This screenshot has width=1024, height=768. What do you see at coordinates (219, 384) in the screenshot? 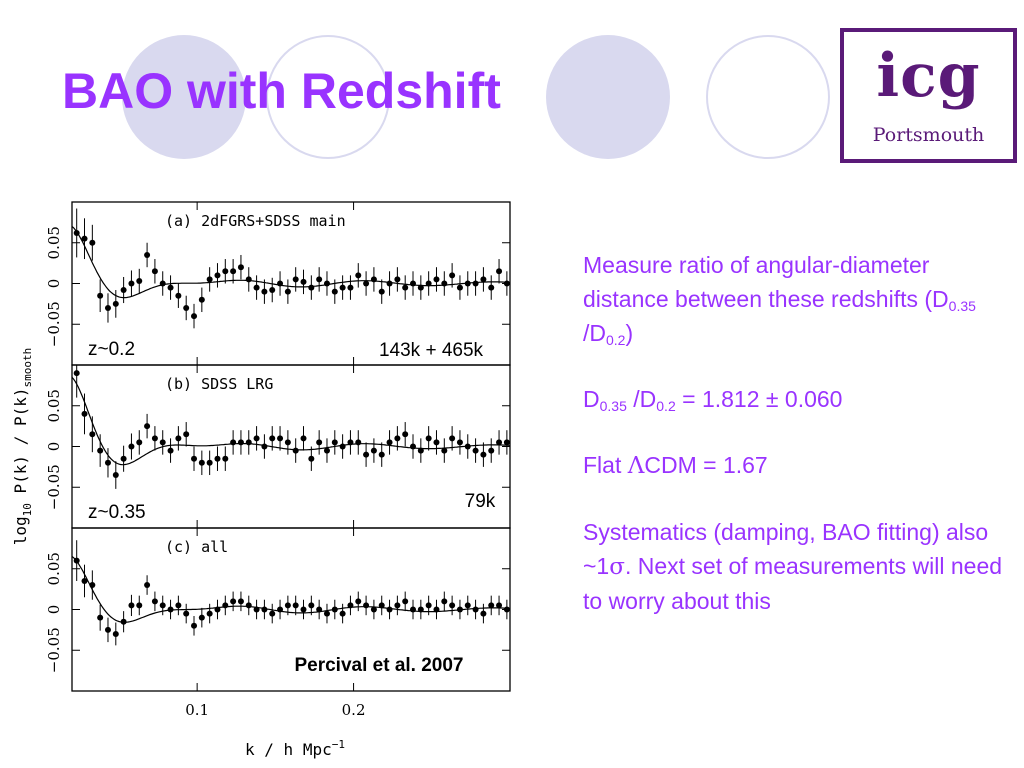
I see `panel-b-label: (b) SDSS LRG` at bounding box center [219, 384].